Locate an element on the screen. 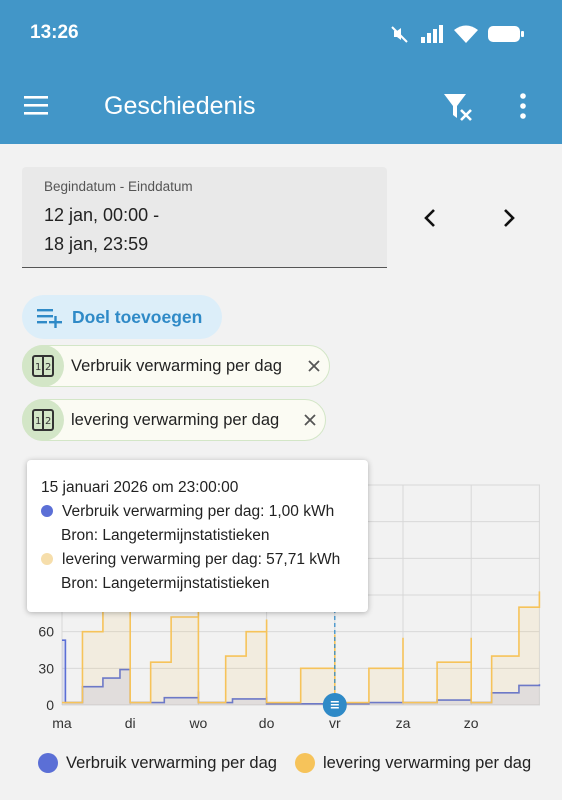  chevron-left-icon is located at coordinates (429, 218).